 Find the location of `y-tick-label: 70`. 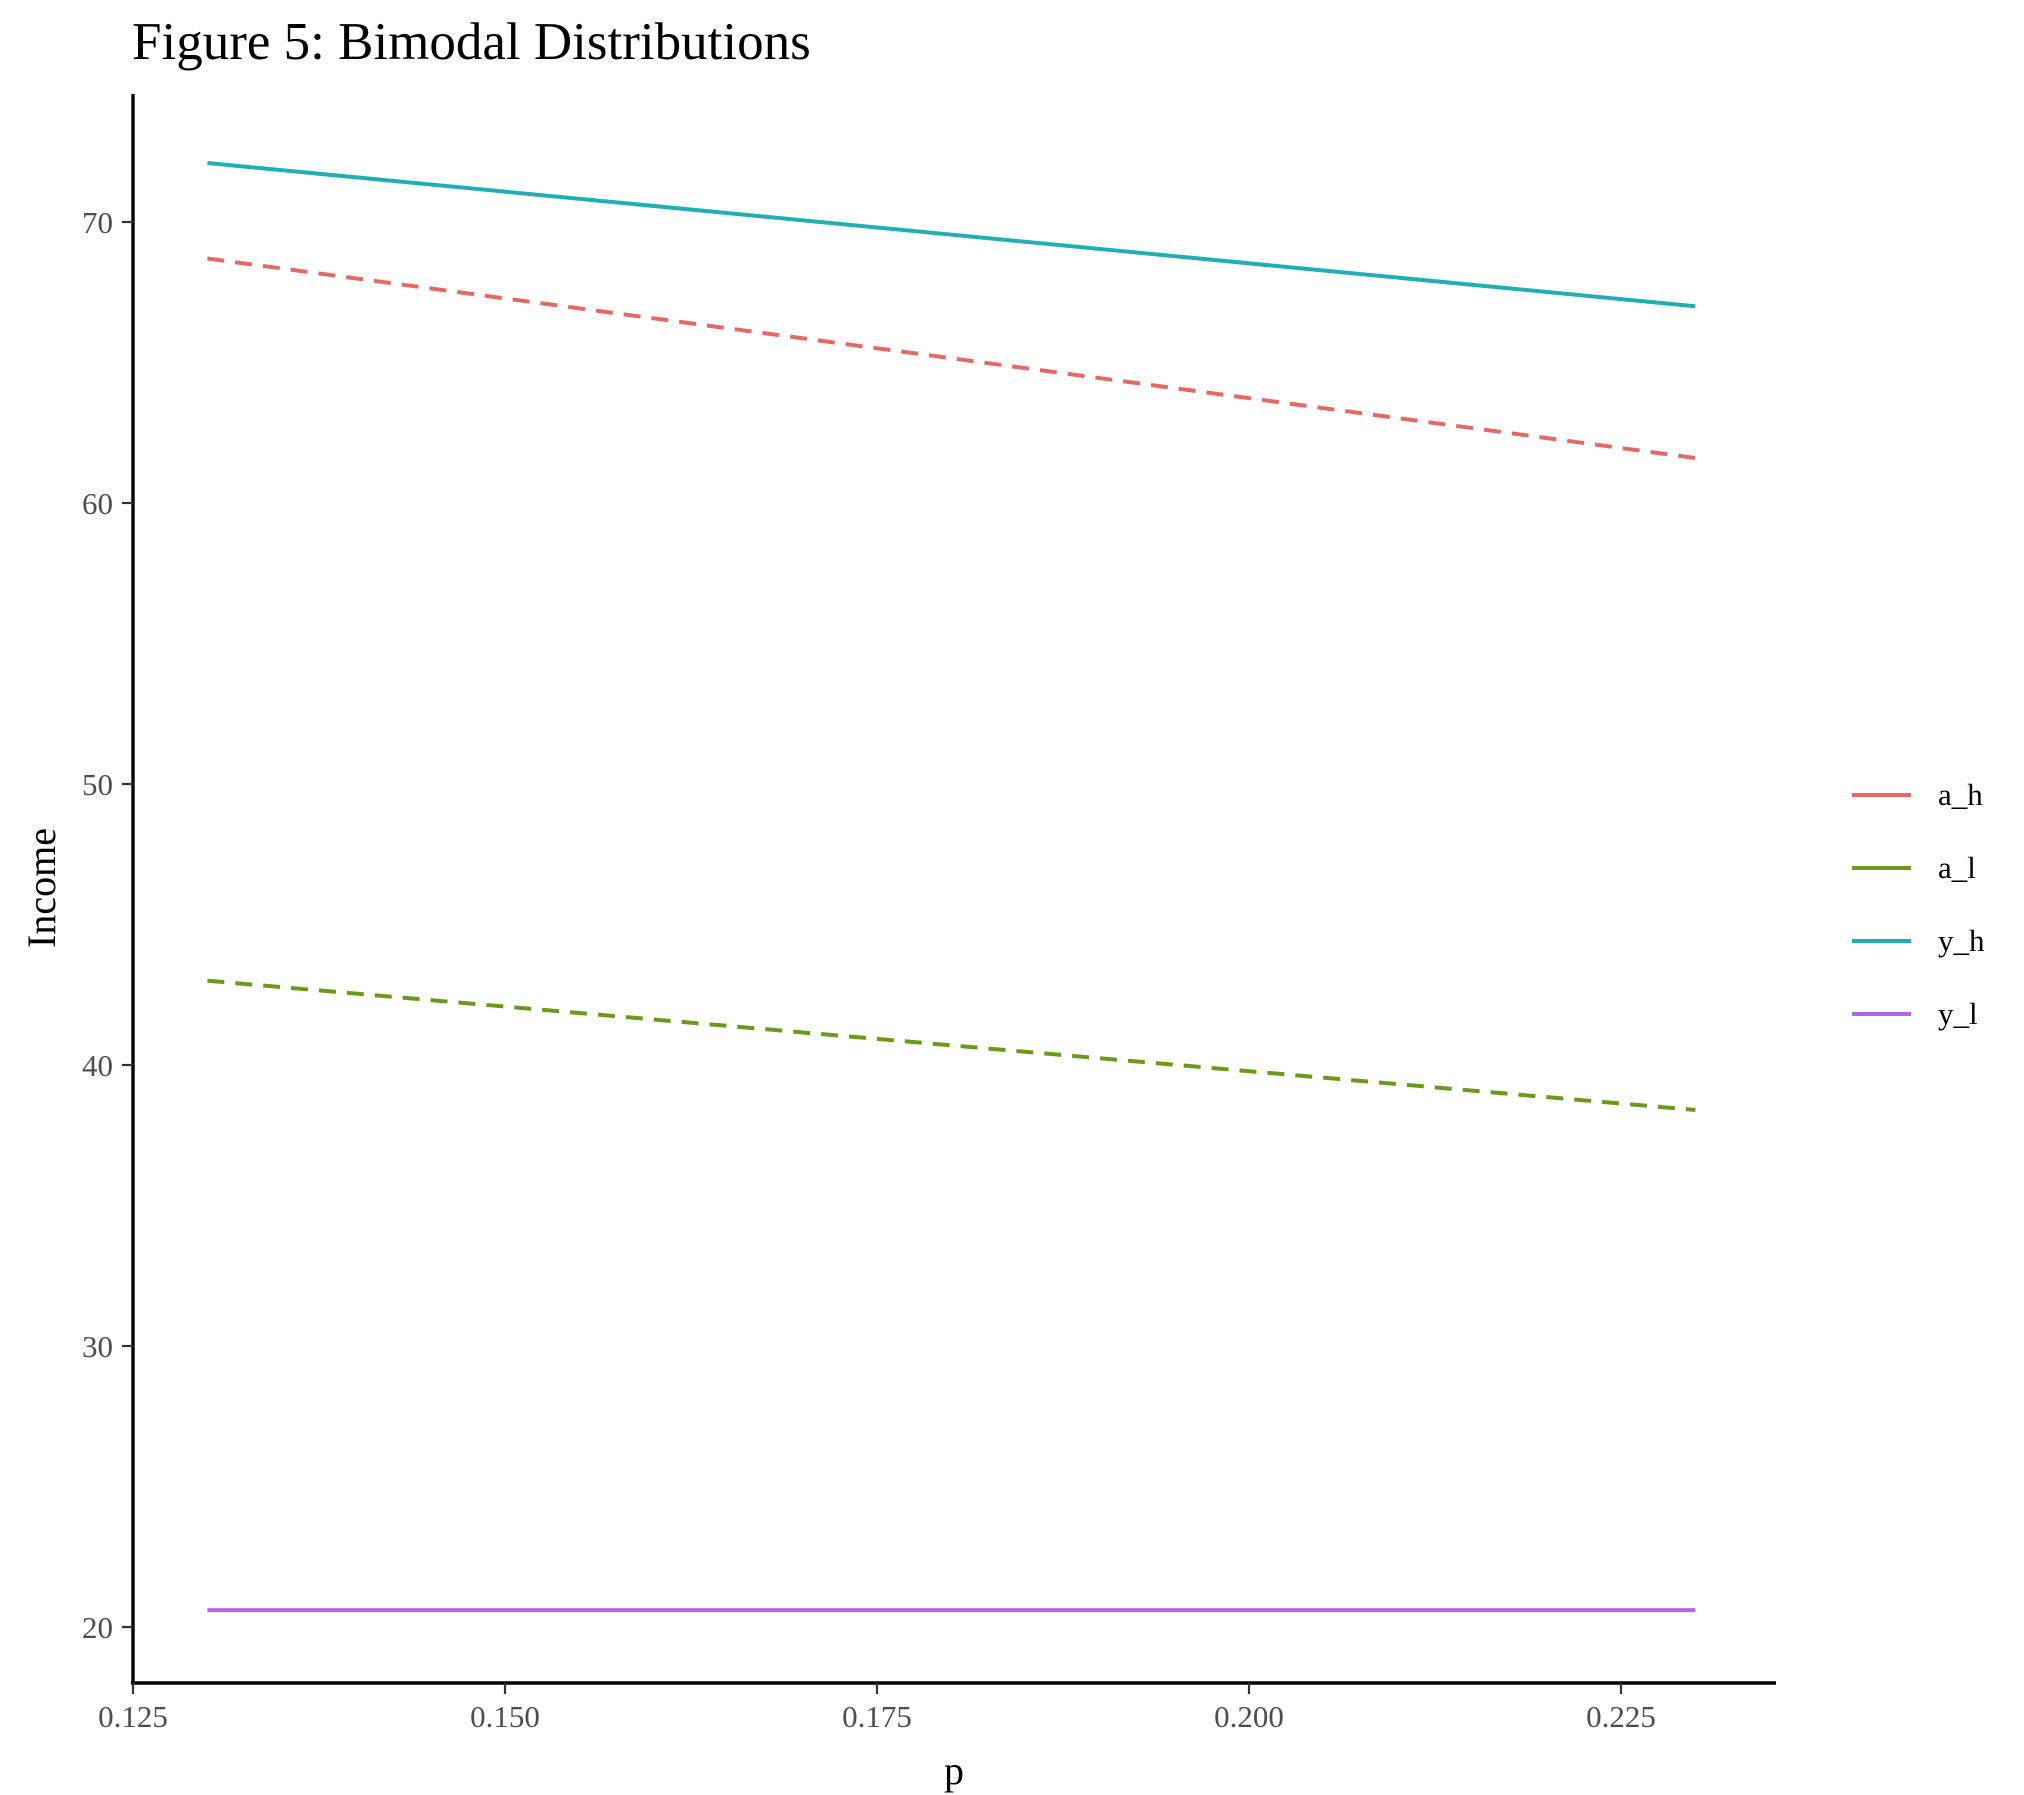

y-tick-label: 70 is located at coordinates (97, 222).